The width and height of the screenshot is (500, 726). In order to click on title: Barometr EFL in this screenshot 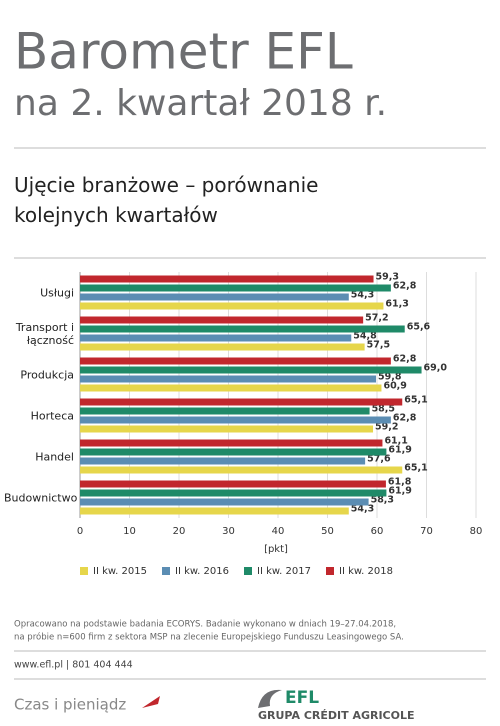, I will do `click(183, 52)`.